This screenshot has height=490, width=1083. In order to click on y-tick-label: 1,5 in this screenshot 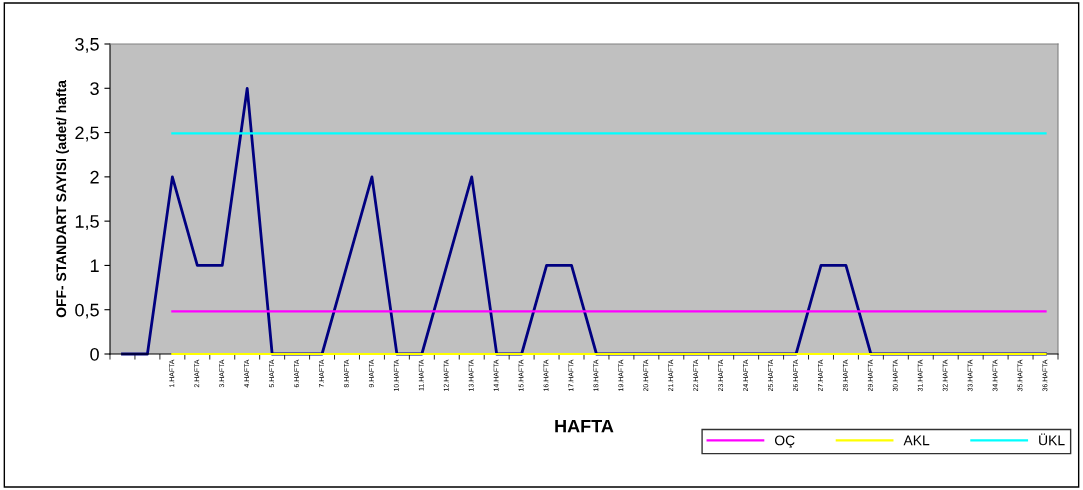, I will do `click(87, 222)`.